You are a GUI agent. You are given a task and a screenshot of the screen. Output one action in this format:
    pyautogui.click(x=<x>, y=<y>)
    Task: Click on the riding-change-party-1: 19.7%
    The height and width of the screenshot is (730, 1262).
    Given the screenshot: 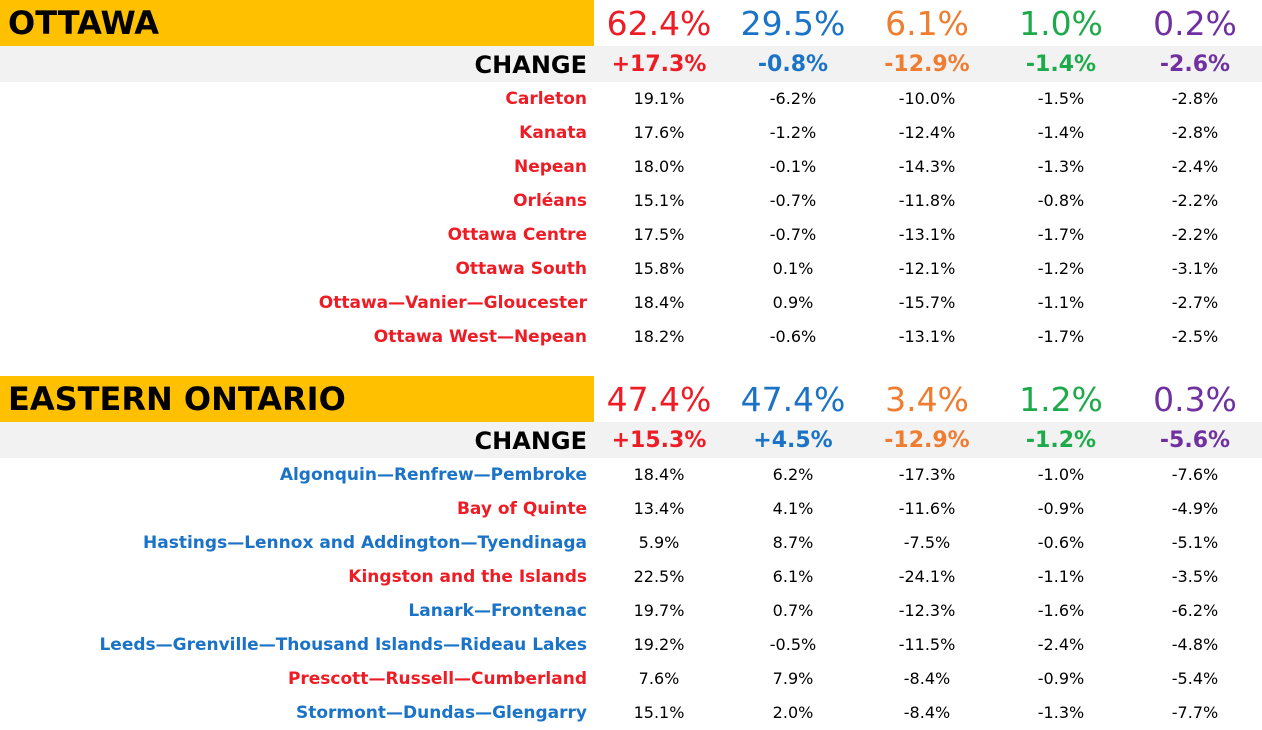 What is the action you would take?
    pyautogui.click(x=659, y=610)
    